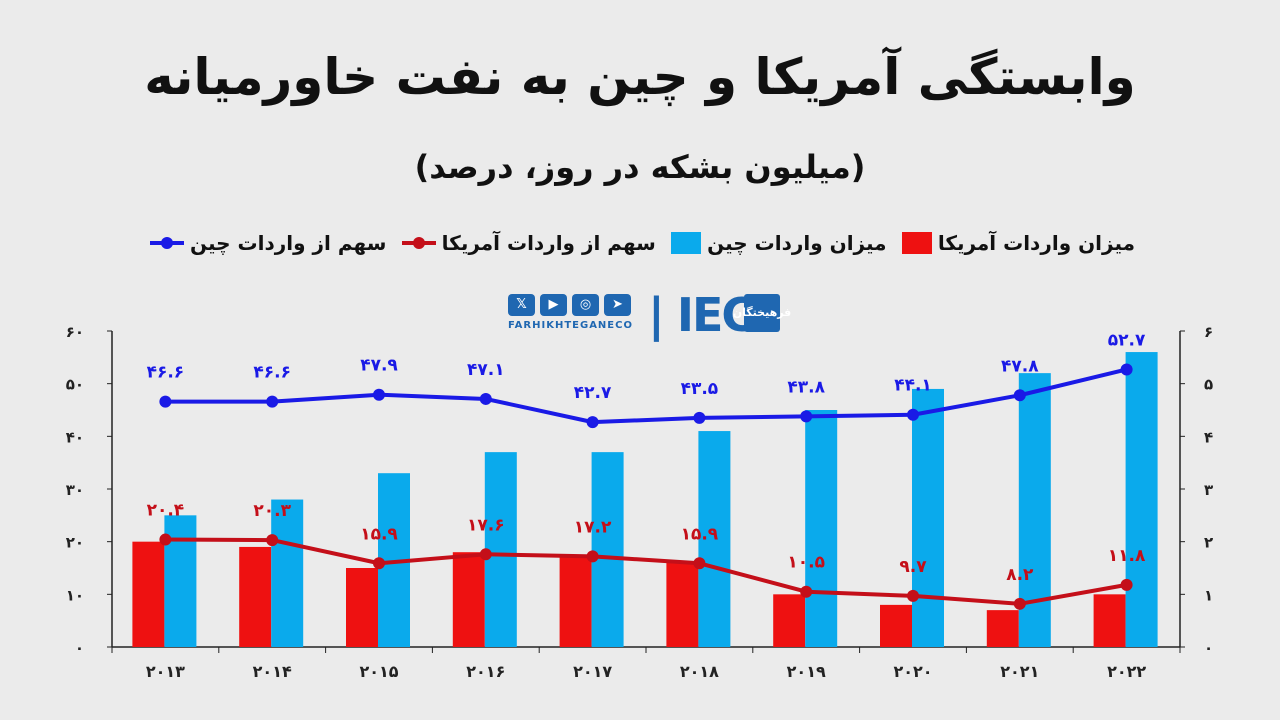 The height and width of the screenshot is (720, 1280). I want to click on legend-us-share: سهم از واردات آمریکا, so click(528, 243).